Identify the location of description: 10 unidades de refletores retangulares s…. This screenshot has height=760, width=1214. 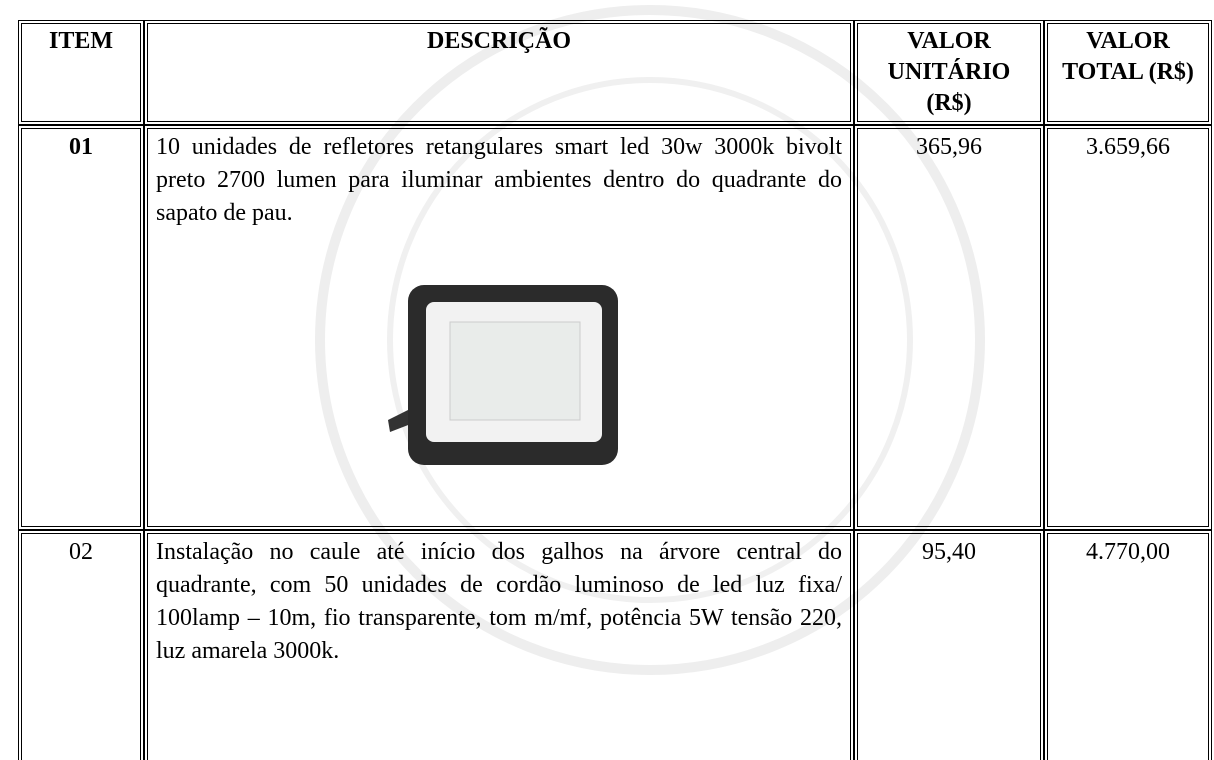
(499, 180).